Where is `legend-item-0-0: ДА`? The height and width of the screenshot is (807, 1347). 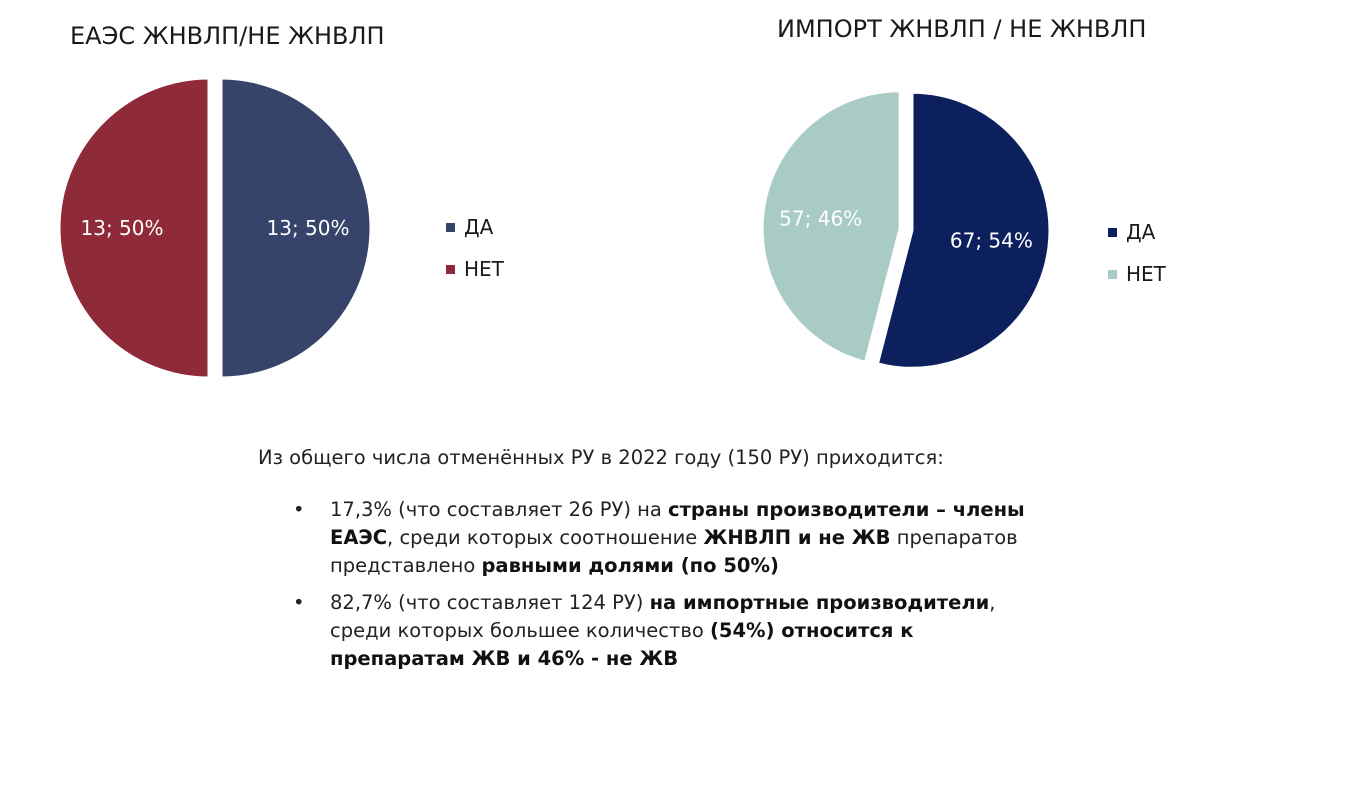 legend-item-0-0: ДА is located at coordinates (475, 227).